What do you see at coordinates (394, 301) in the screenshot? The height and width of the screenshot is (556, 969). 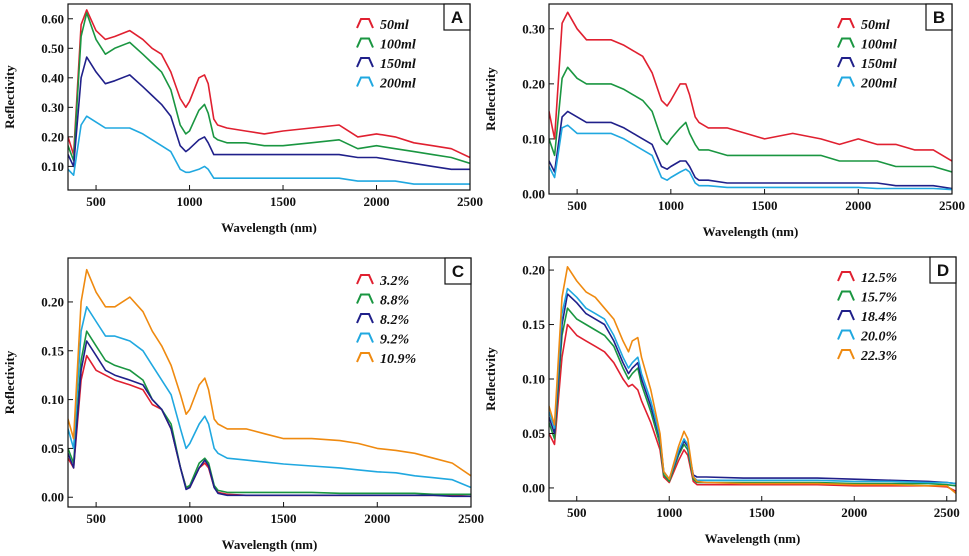 I see `legend-label-8.8%: 8.8%` at bounding box center [394, 301].